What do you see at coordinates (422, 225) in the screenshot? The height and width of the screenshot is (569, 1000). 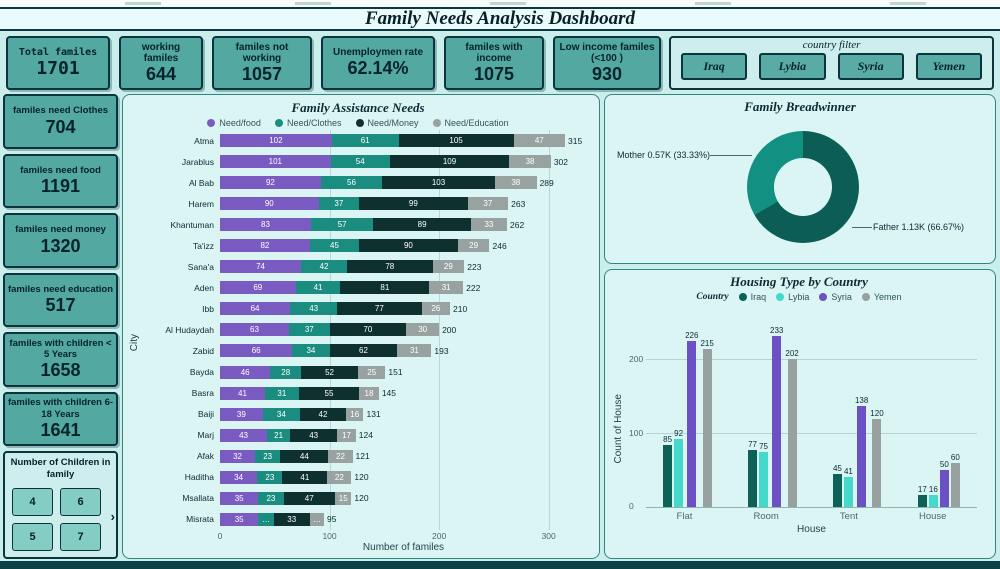 I see `bar-segment-need-money: 89` at bounding box center [422, 225].